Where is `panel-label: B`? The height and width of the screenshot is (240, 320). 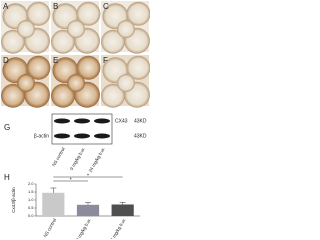
panel-label: B is located at coordinates (55, 6).